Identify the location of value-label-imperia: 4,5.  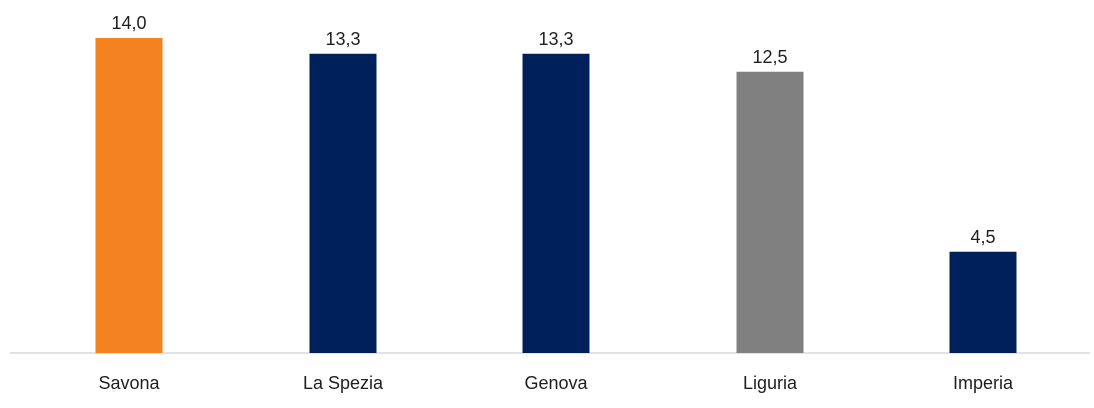
(982, 237).